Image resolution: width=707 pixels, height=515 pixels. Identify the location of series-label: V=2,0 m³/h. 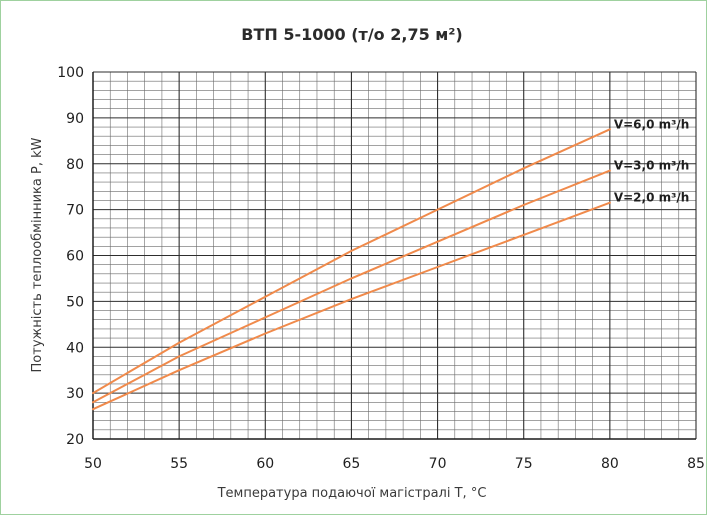
(651, 198).